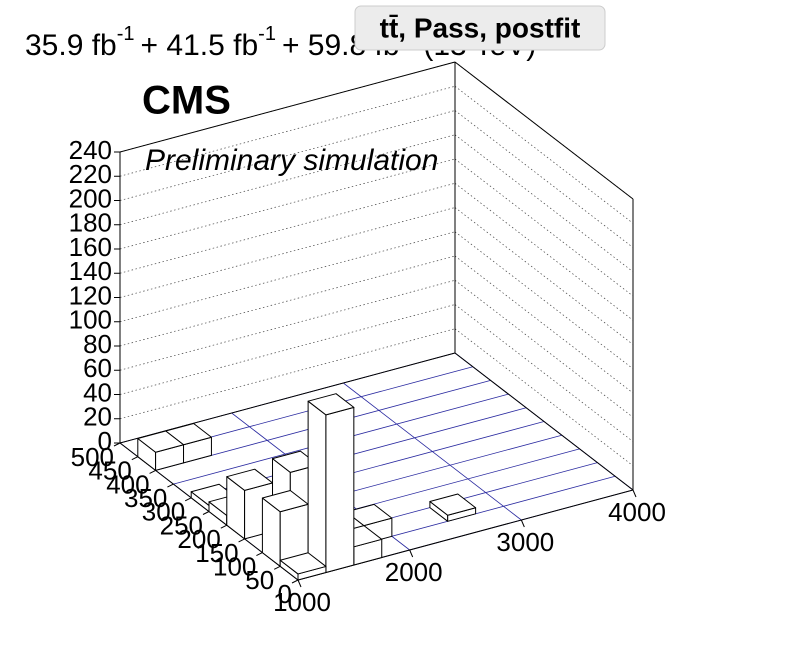 This screenshot has height=672, width=796. What do you see at coordinates (90, 247) in the screenshot?
I see `z-tick-label: 160` at bounding box center [90, 247].